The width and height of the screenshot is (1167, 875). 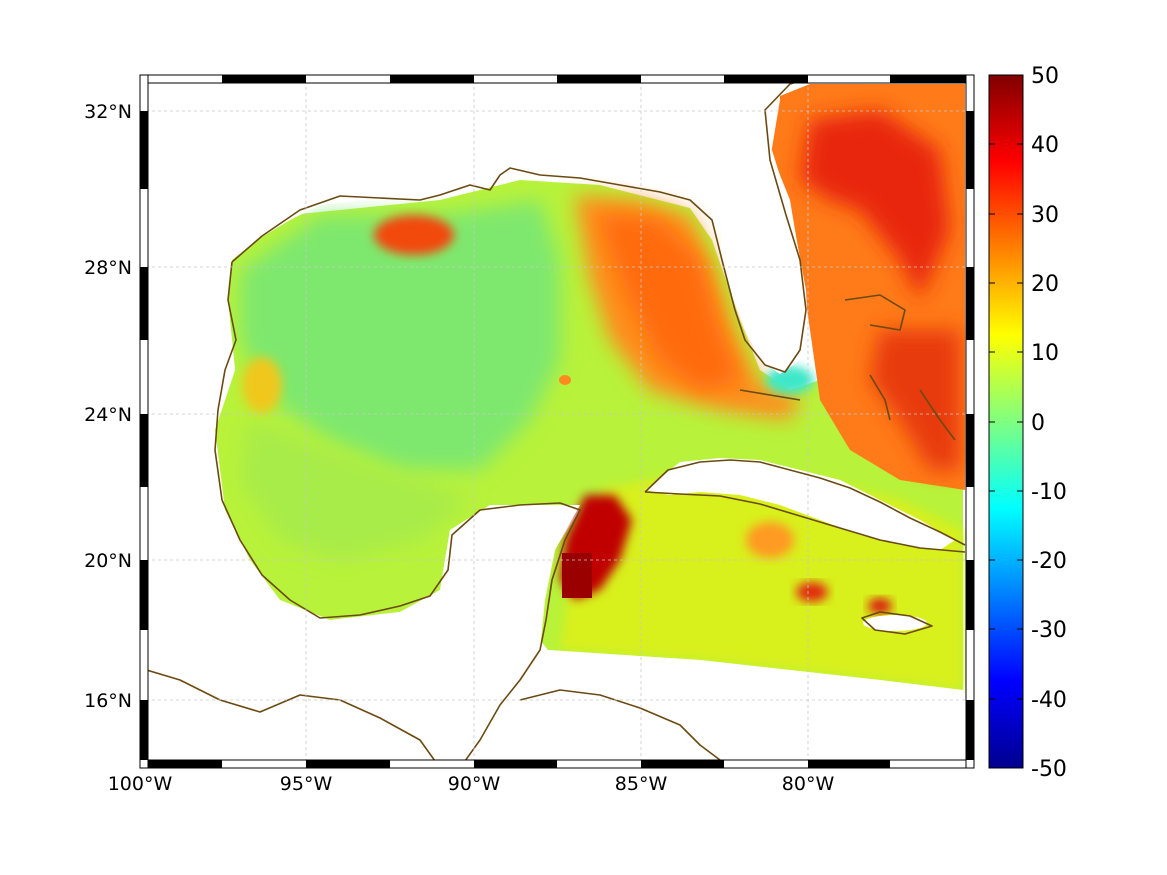 I want to click on caribbean-red-c, so click(x=880, y=606).